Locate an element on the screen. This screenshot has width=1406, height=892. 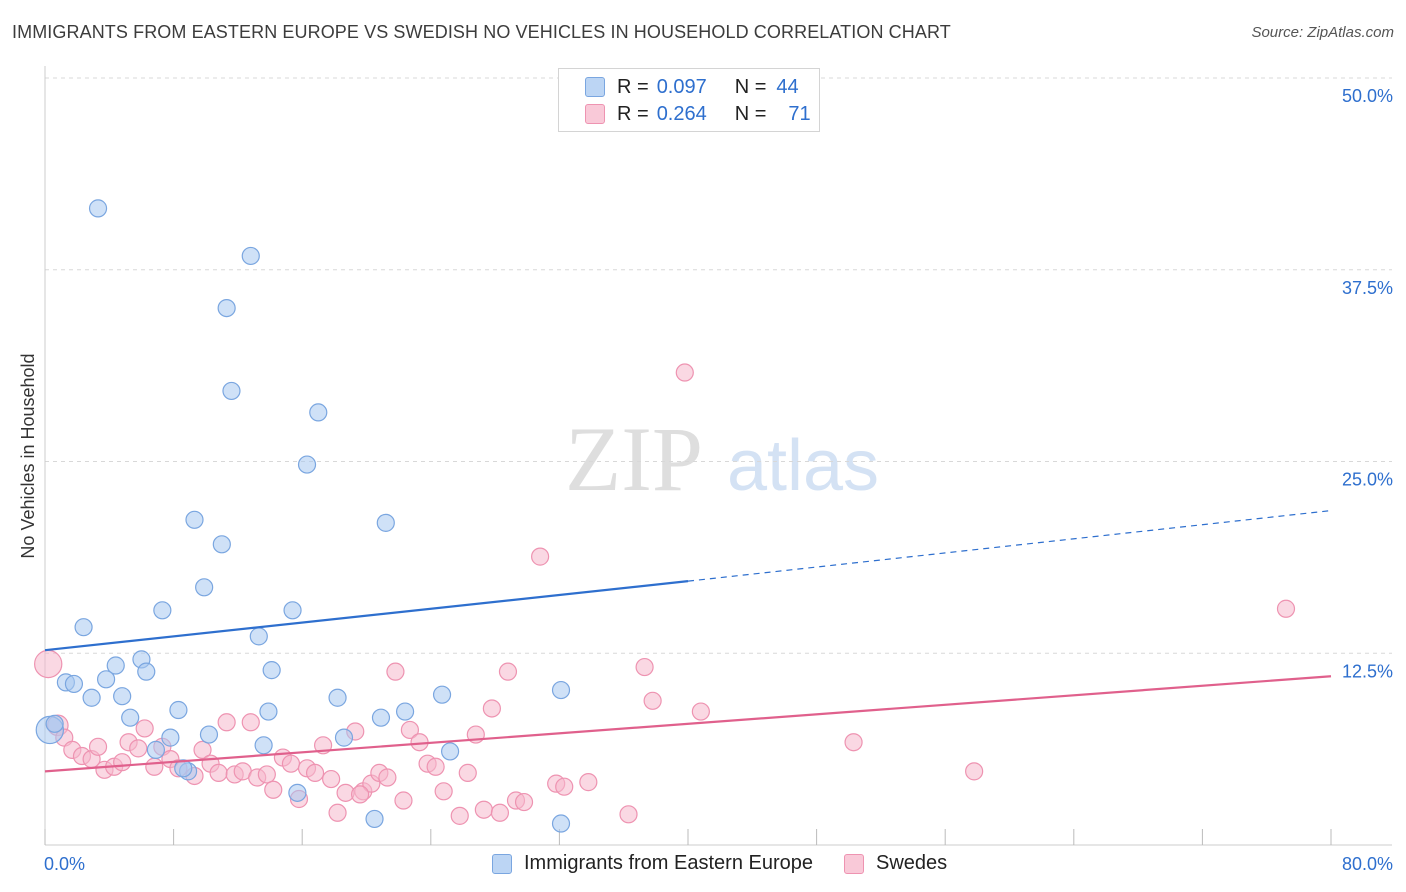
legend-row-swedes: R = 0.264 N = 71 is located at coordinates (698, 114).